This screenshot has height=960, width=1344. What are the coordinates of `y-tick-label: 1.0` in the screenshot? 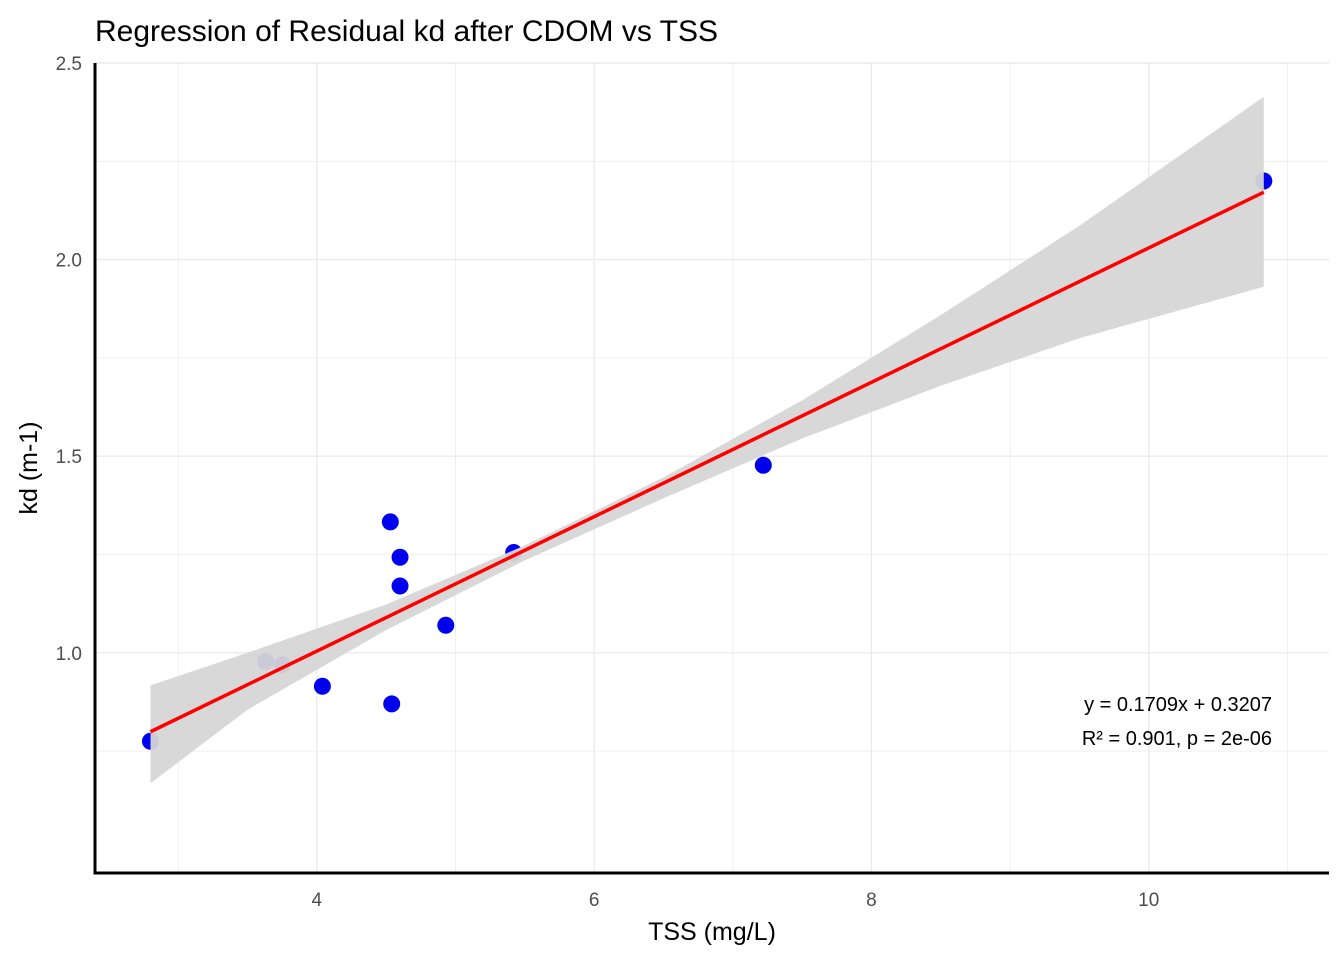 It's located at (69, 654).